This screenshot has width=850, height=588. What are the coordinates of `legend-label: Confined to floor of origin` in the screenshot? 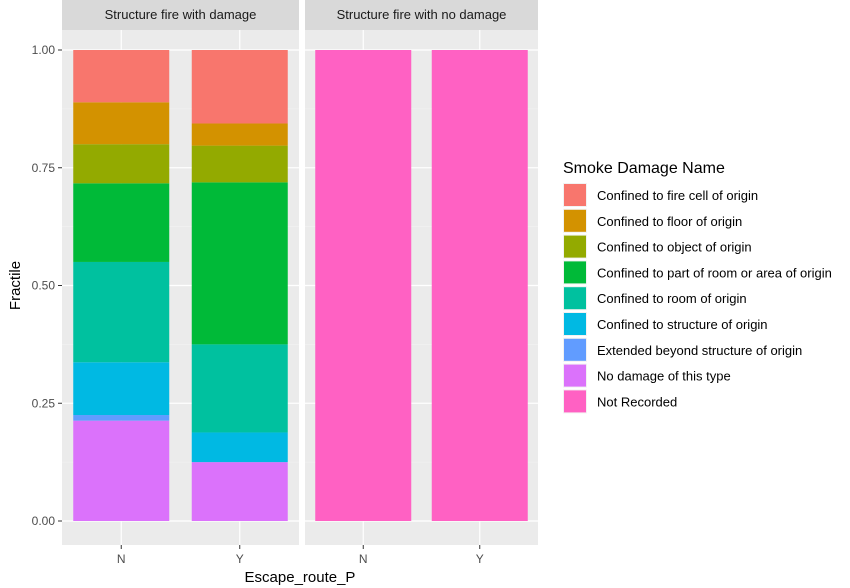 It's located at (669, 221).